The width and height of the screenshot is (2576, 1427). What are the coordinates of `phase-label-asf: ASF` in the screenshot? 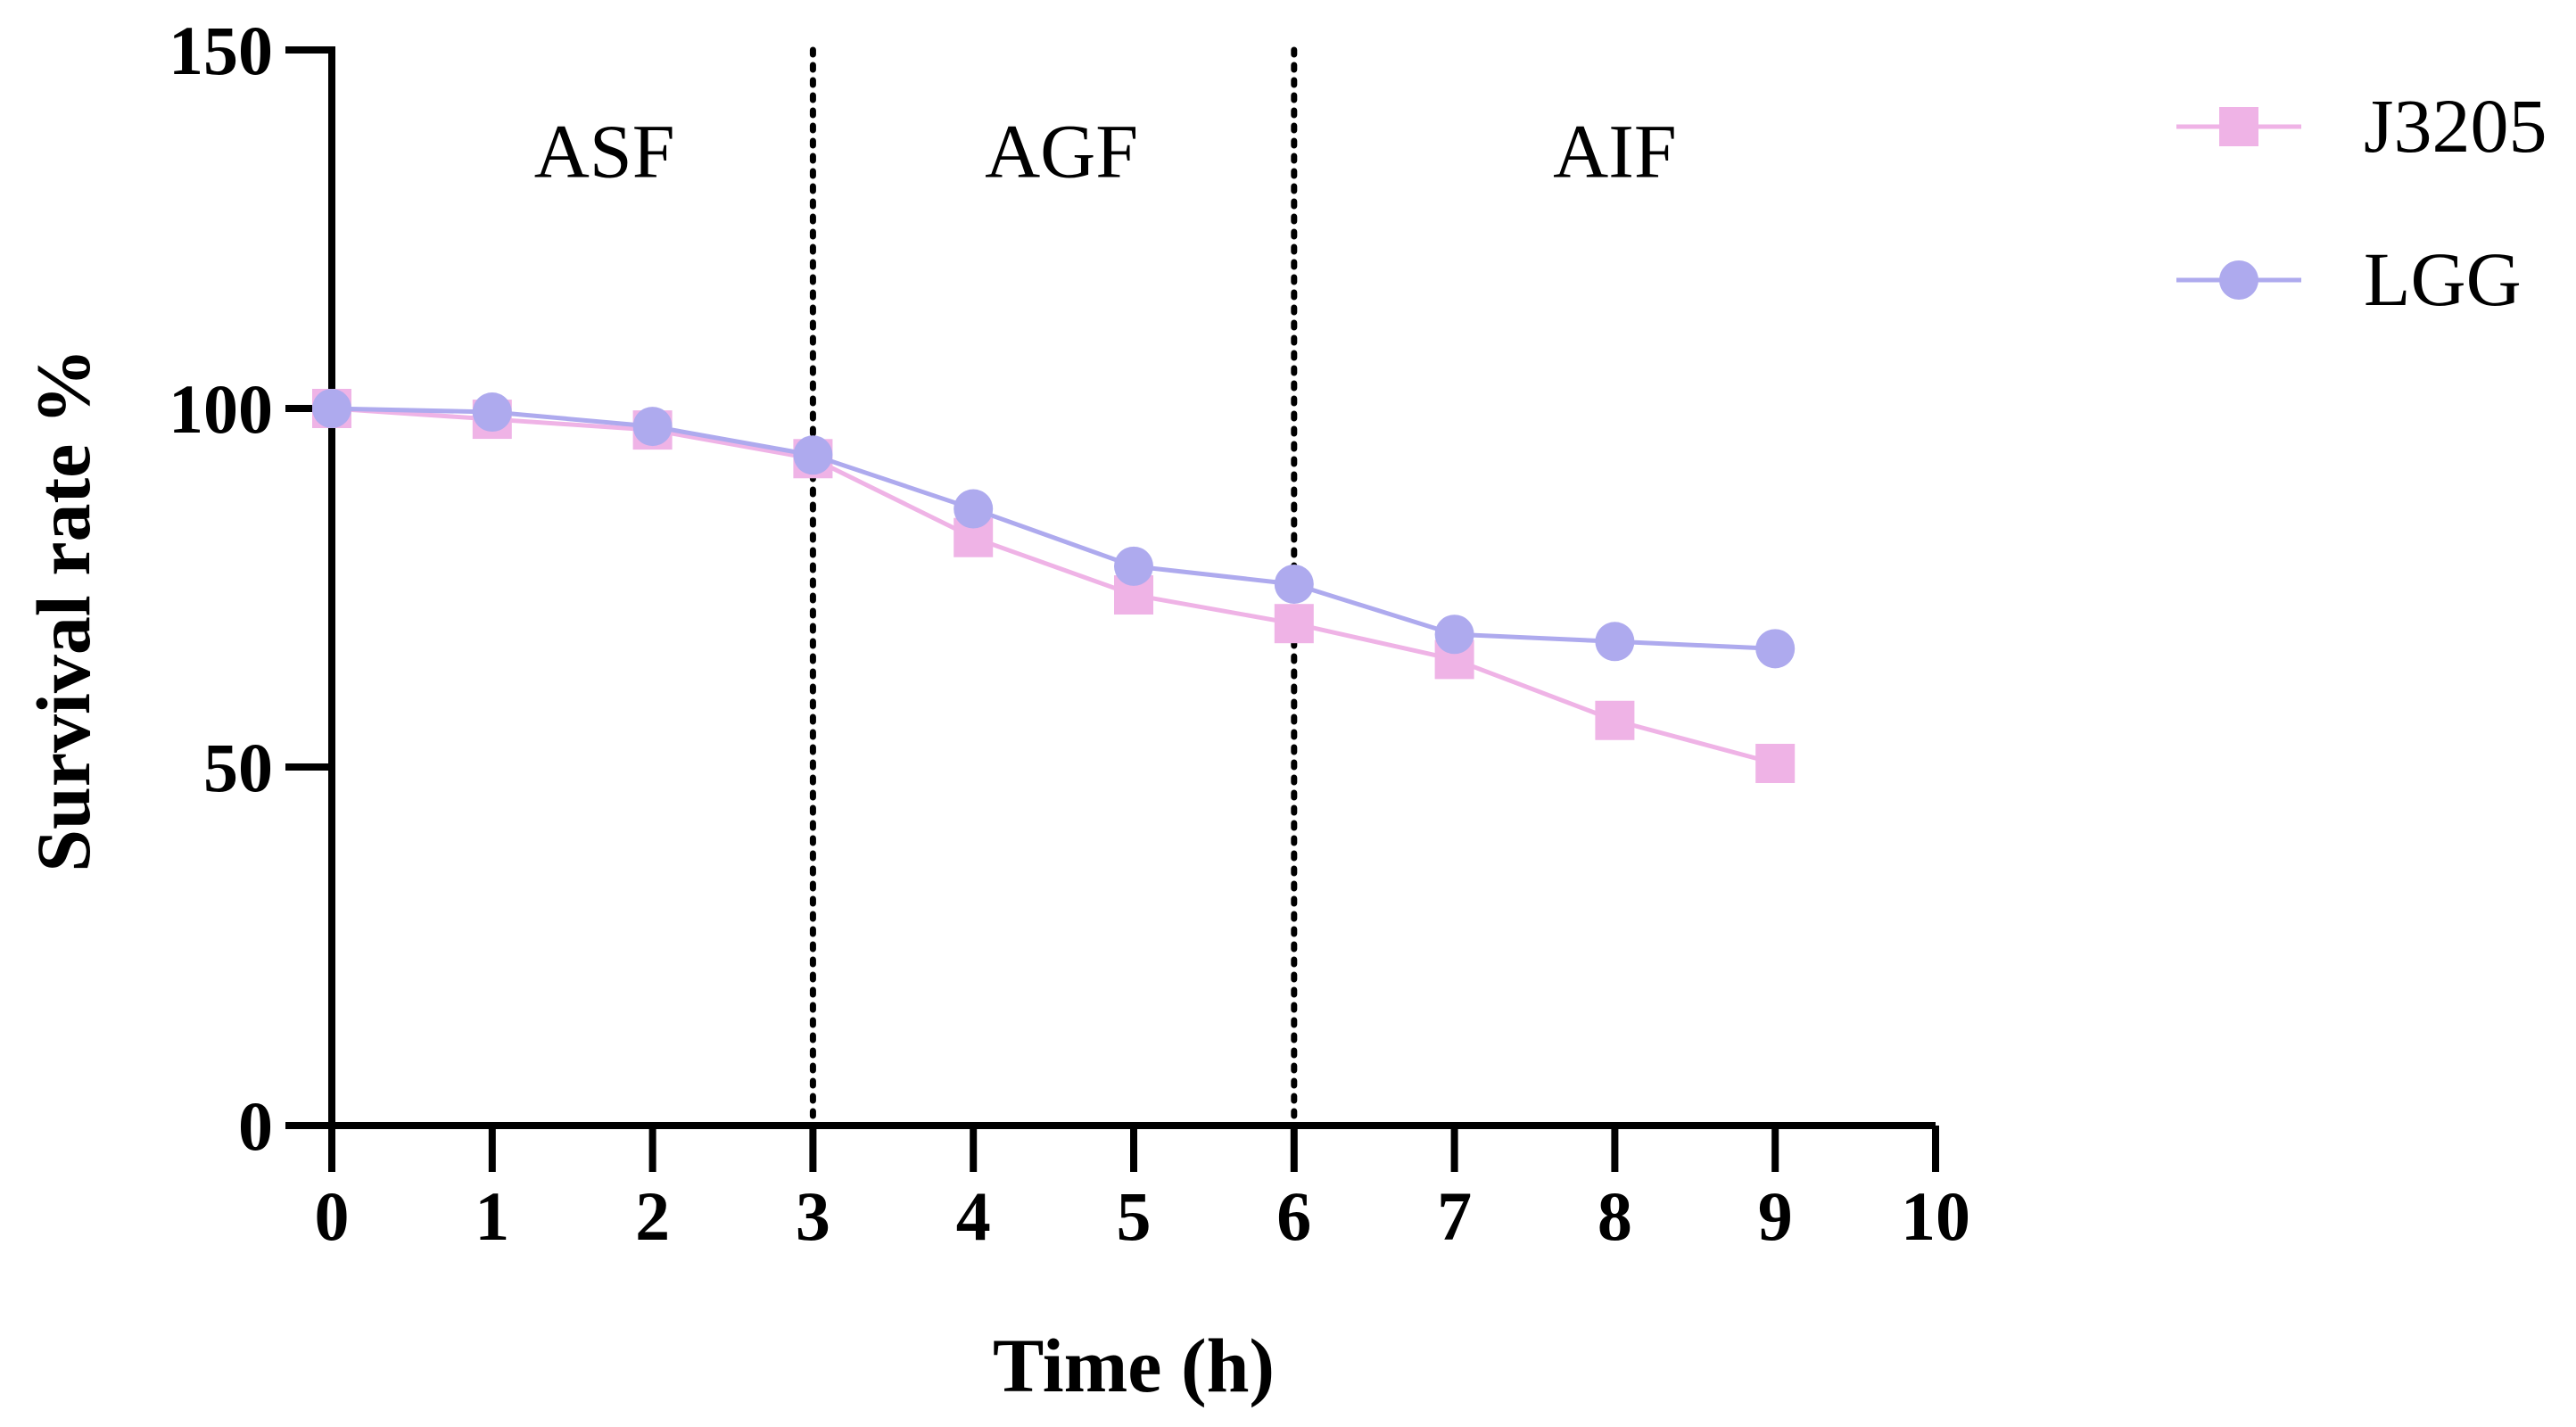 It's located at (604, 151).